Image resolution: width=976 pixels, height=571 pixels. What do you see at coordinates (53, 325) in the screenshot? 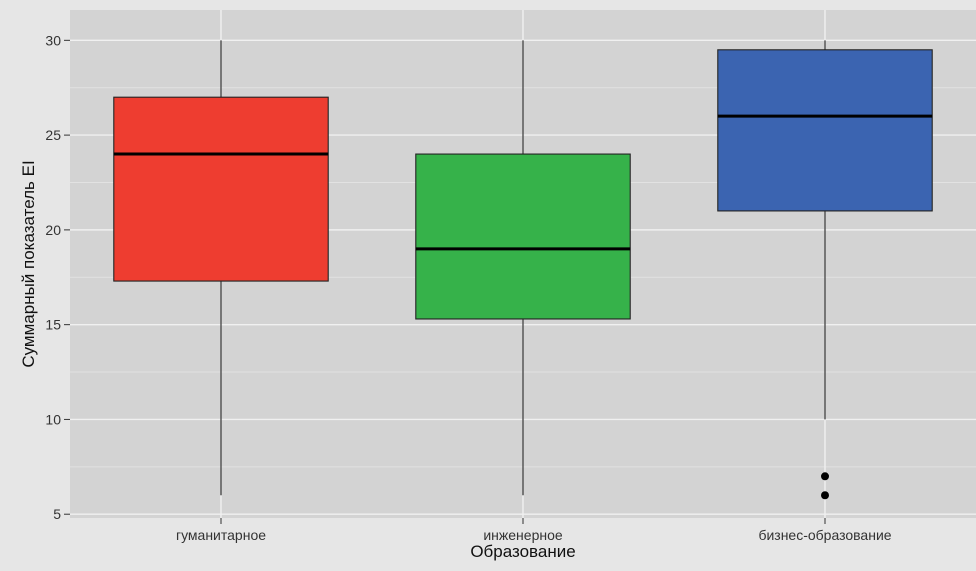
I see `y-tick-label: 15` at bounding box center [53, 325].